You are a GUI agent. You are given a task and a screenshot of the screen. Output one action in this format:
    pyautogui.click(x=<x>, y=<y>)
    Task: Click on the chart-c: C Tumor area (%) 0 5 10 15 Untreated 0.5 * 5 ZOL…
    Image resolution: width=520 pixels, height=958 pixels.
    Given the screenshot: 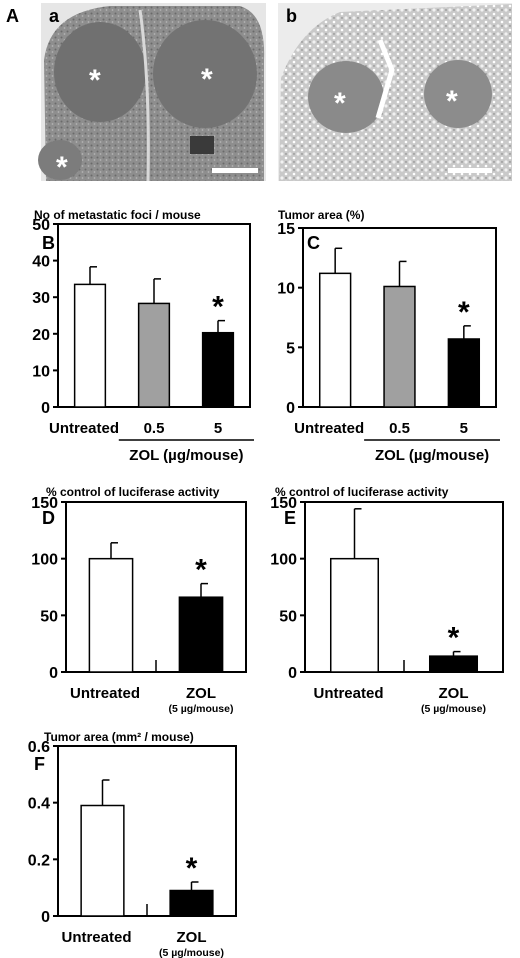 What is the action you would take?
    pyautogui.click(x=388, y=336)
    